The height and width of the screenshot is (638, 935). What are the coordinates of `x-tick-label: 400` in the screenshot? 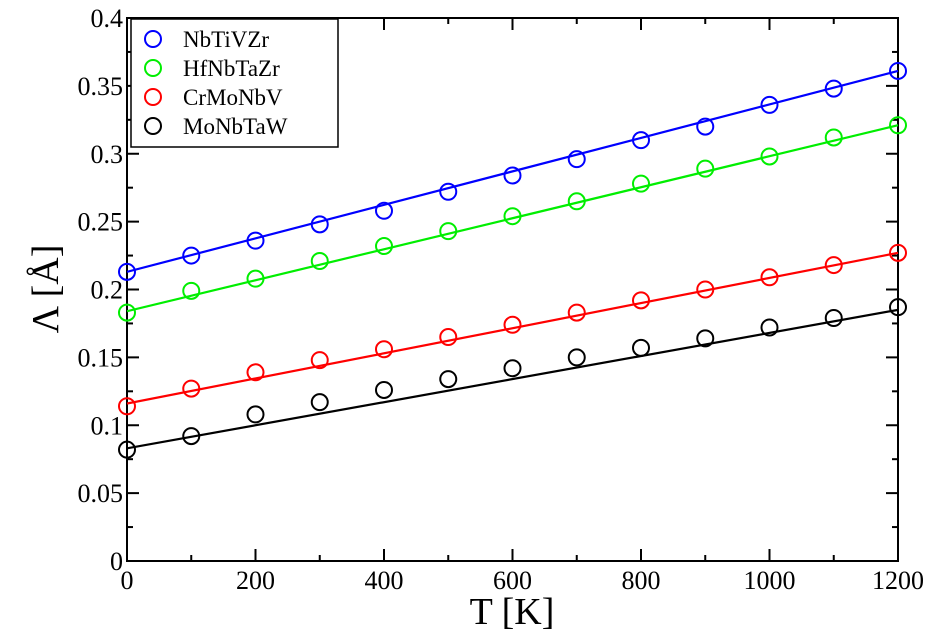 It's located at (384, 580).